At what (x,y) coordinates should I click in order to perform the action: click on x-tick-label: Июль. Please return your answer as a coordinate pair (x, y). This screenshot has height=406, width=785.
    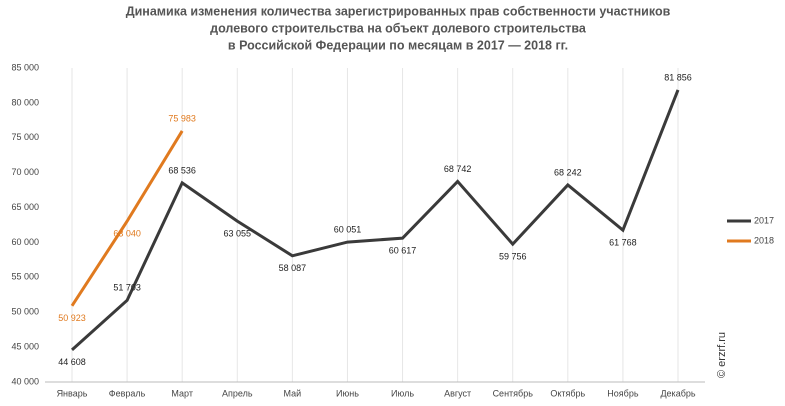
    Looking at the image, I should click on (402, 393).